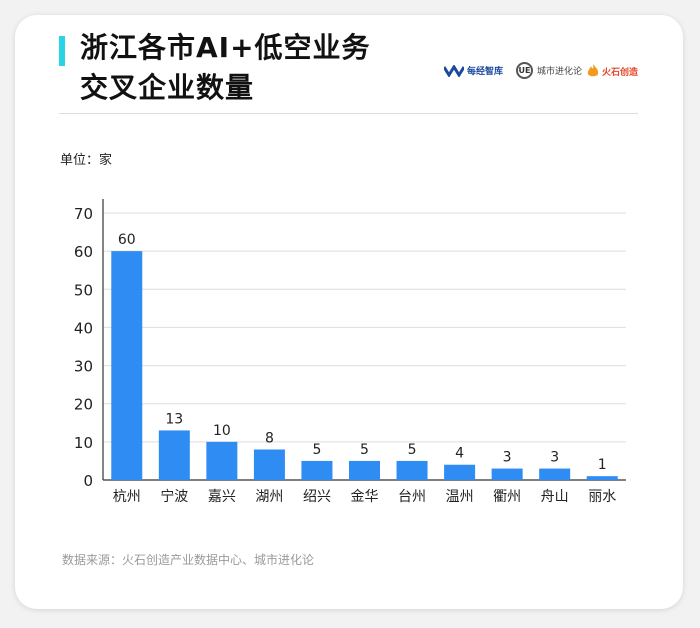  I want to click on ue-logo-icon: UE, so click(524, 70).